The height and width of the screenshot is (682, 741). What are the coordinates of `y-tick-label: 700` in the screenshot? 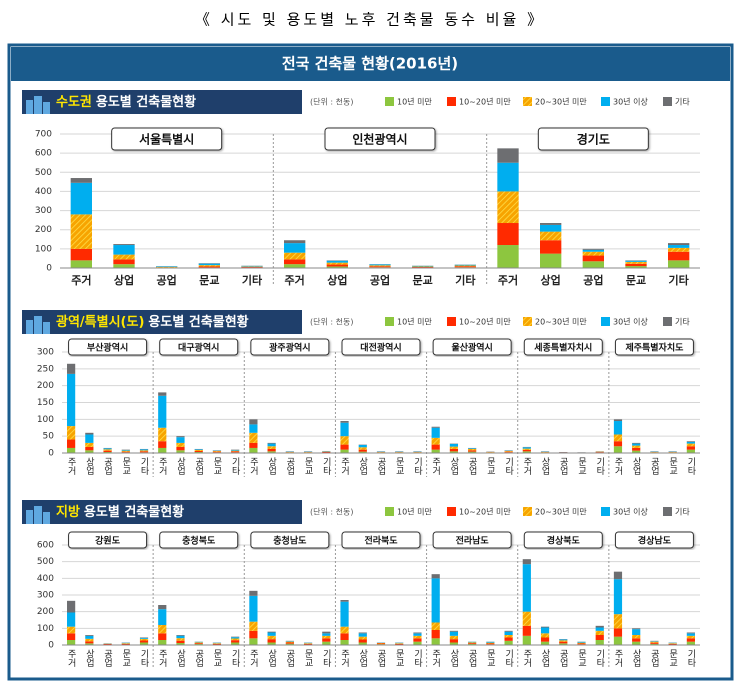 It's located at (43, 135).